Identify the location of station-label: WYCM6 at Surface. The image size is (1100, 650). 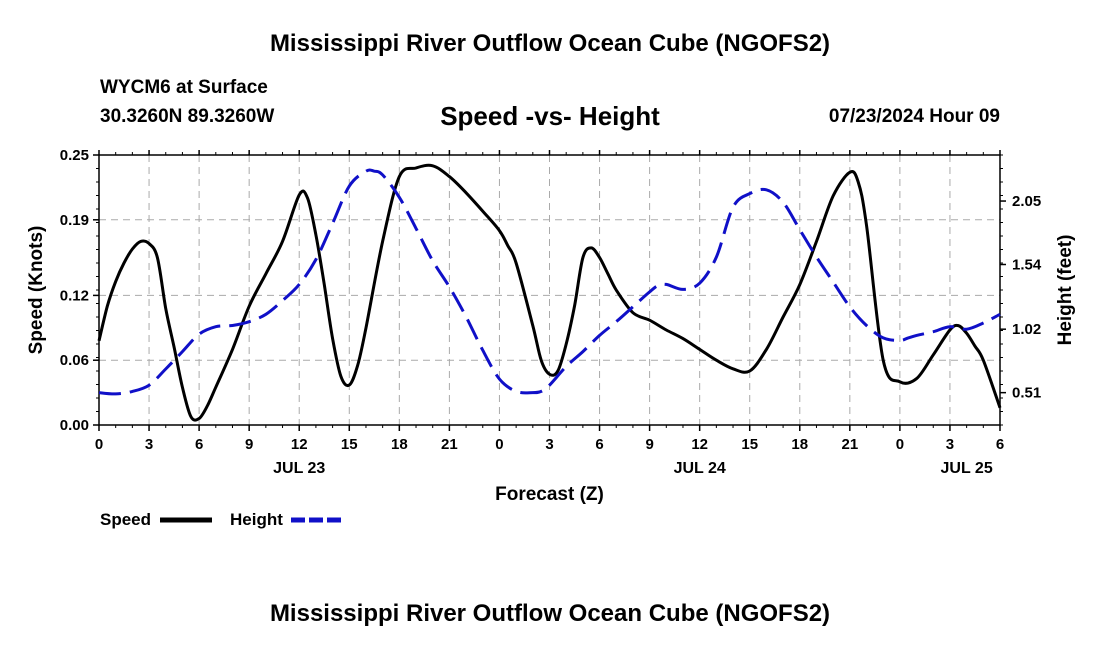
(184, 87).